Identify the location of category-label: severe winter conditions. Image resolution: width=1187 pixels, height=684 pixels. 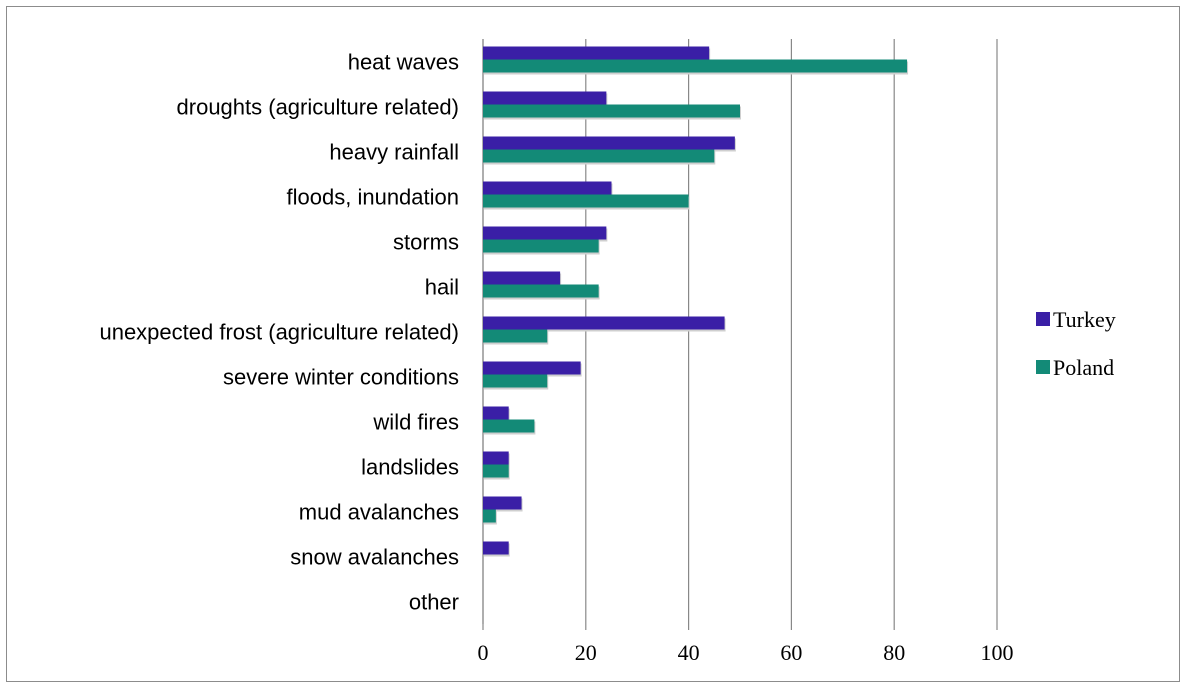
(341, 377).